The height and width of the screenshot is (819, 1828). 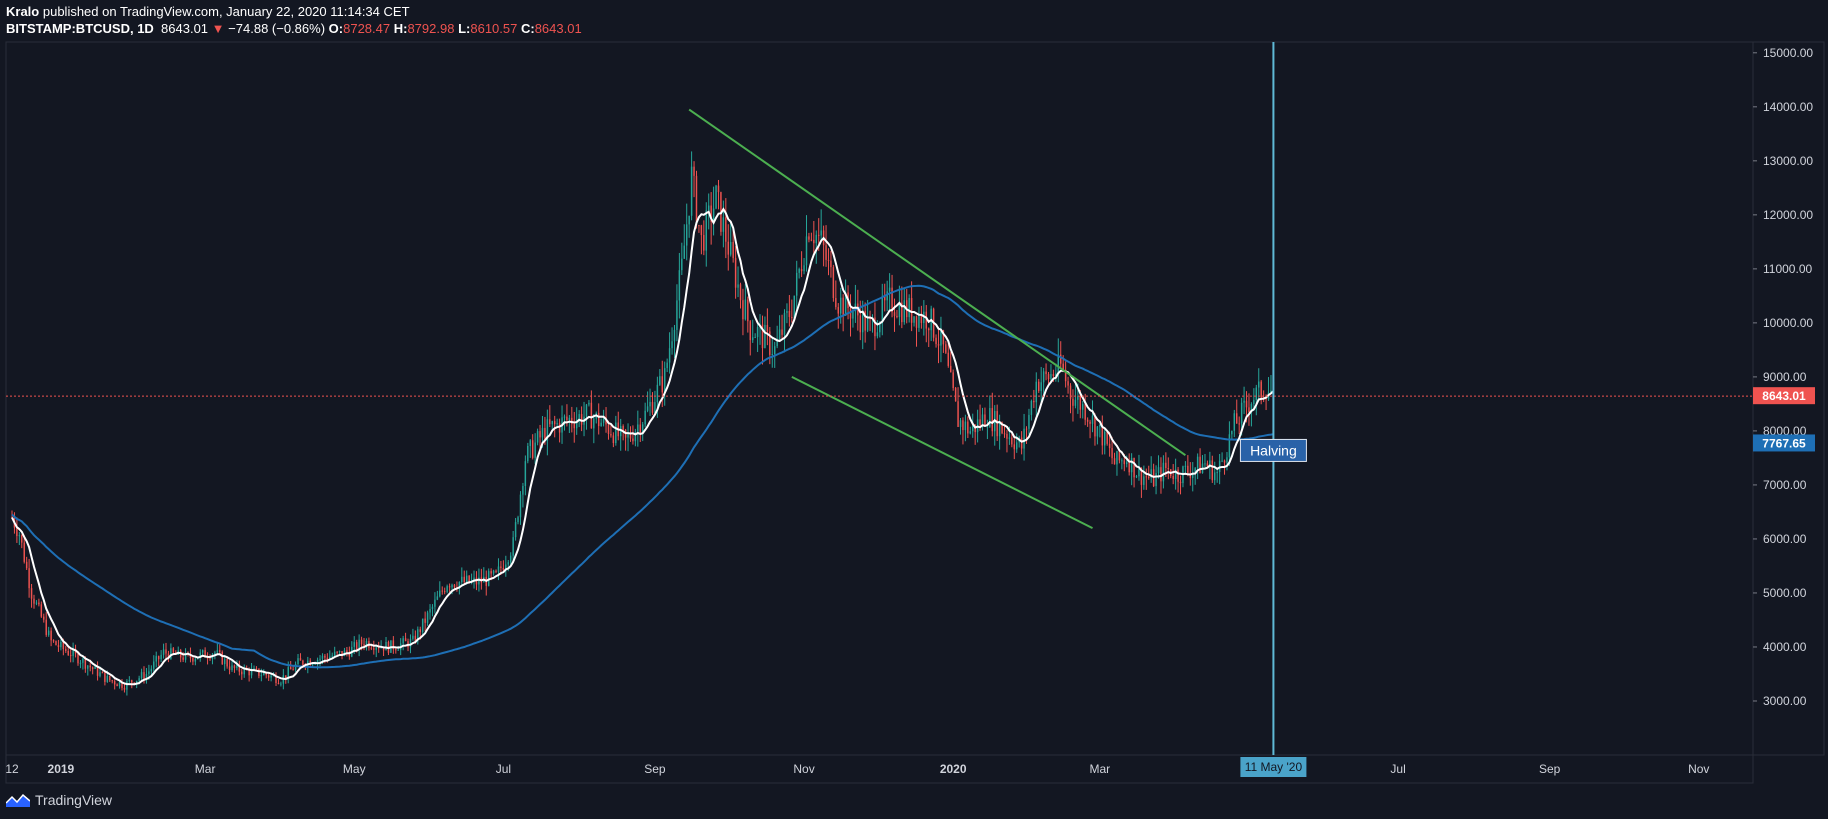 I want to click on x-tick-label: Mar, so click(x=1100, y=769).